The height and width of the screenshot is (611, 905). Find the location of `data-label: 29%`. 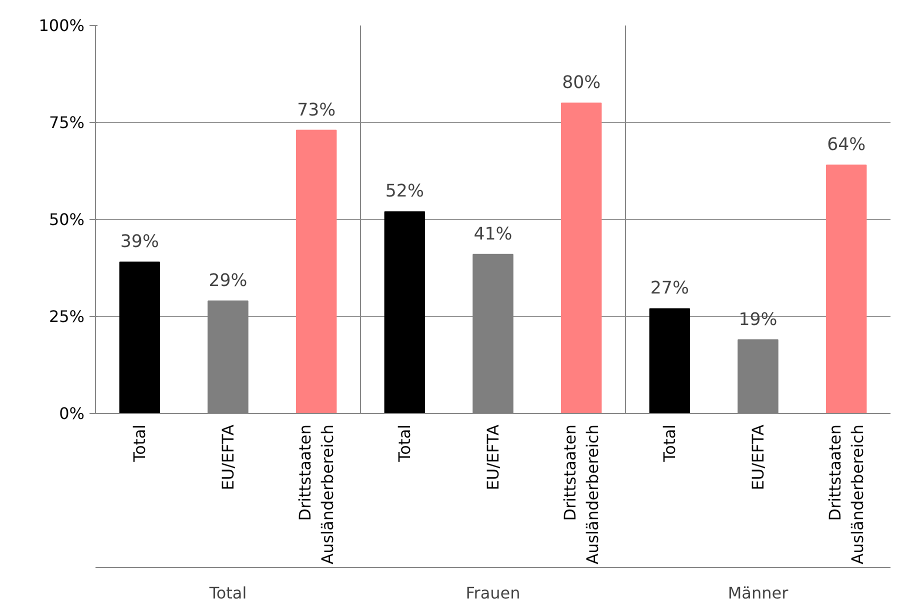

data-label: 29% is located at coordinates (228, 280).